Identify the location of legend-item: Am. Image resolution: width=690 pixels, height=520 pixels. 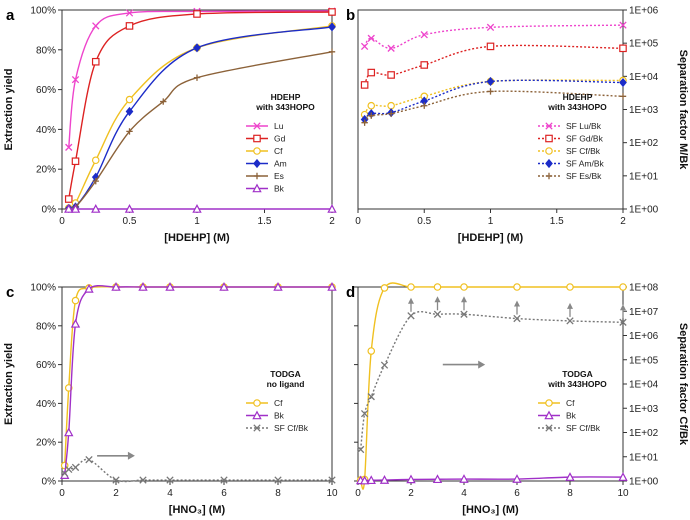
(266, 164).